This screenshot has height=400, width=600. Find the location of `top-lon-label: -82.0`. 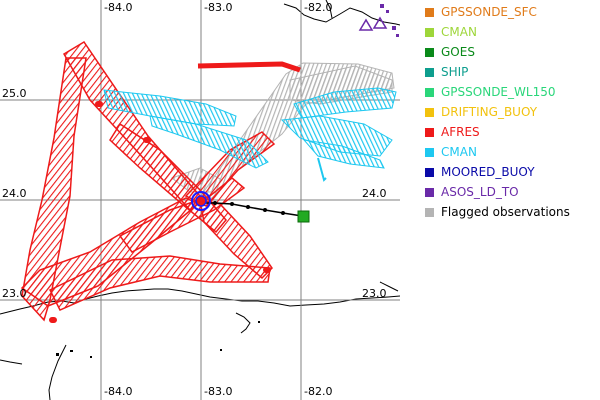

top-lon-label: -82.0 is located at coordinates (318, 7).